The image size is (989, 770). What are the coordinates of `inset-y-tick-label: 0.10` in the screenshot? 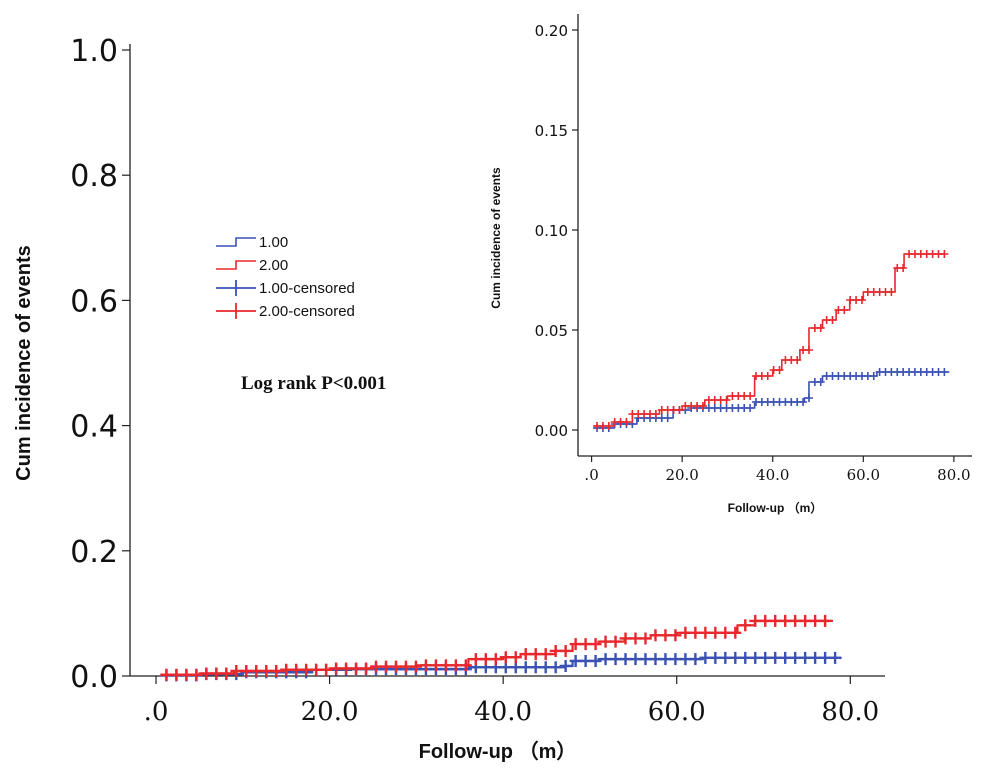 It's located at (551, 231).